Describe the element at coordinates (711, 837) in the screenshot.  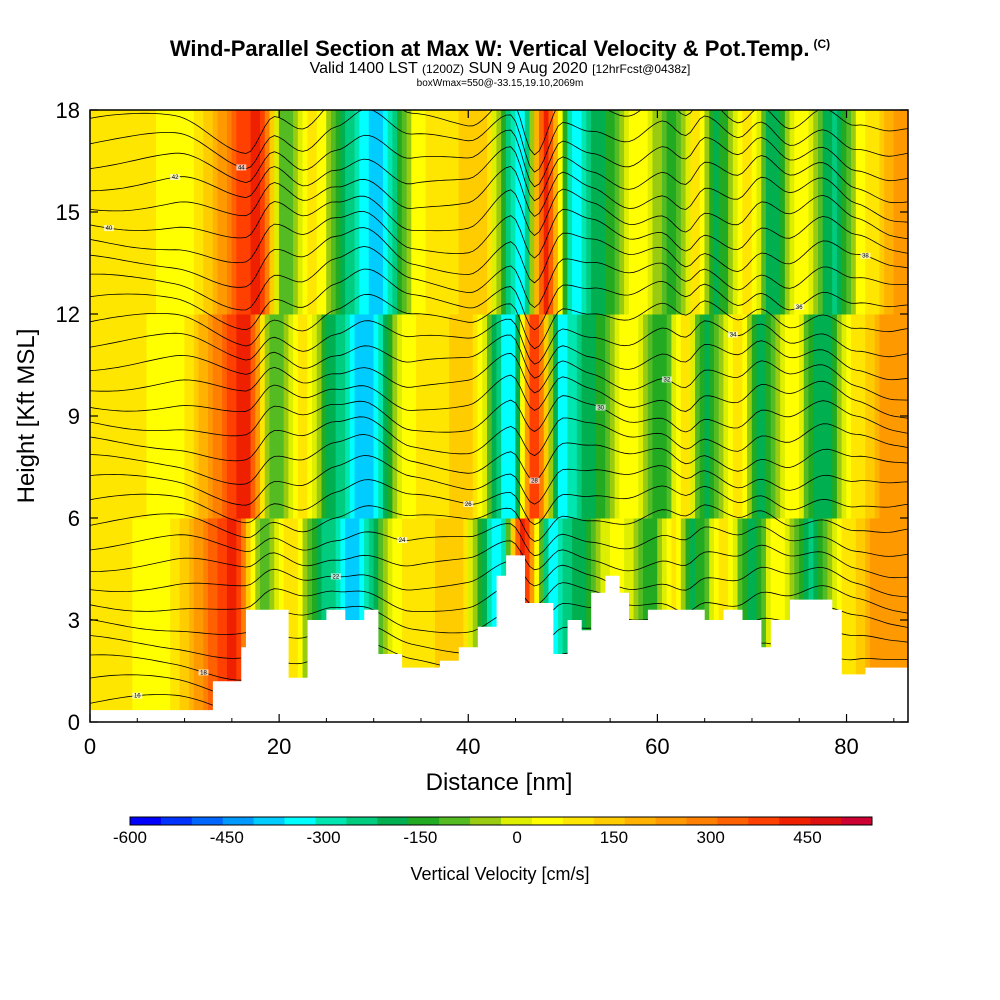
I see `colorbar-tick-label: 300` at that location.